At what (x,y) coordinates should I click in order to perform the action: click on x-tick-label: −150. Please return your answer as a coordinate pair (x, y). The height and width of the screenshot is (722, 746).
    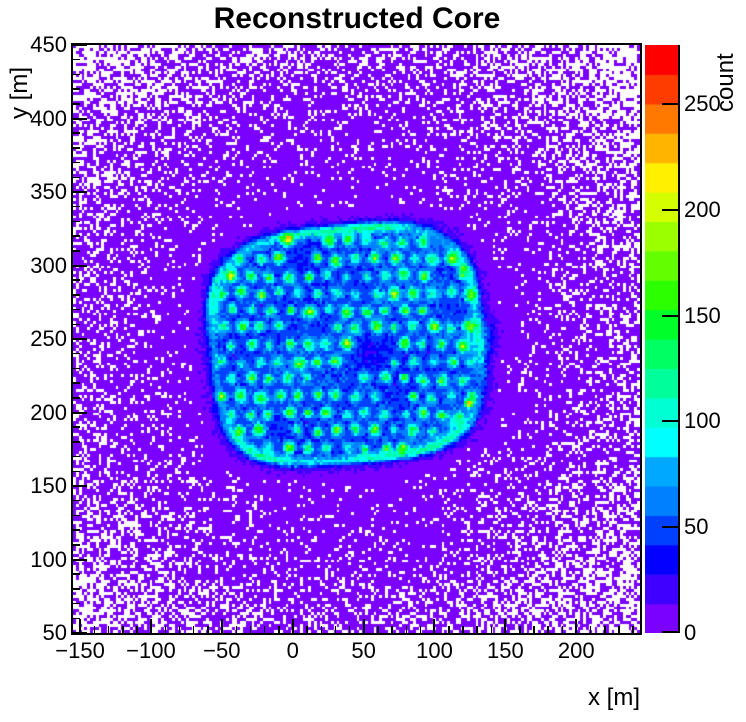
    Looking at the image, I should click on (80, 650).